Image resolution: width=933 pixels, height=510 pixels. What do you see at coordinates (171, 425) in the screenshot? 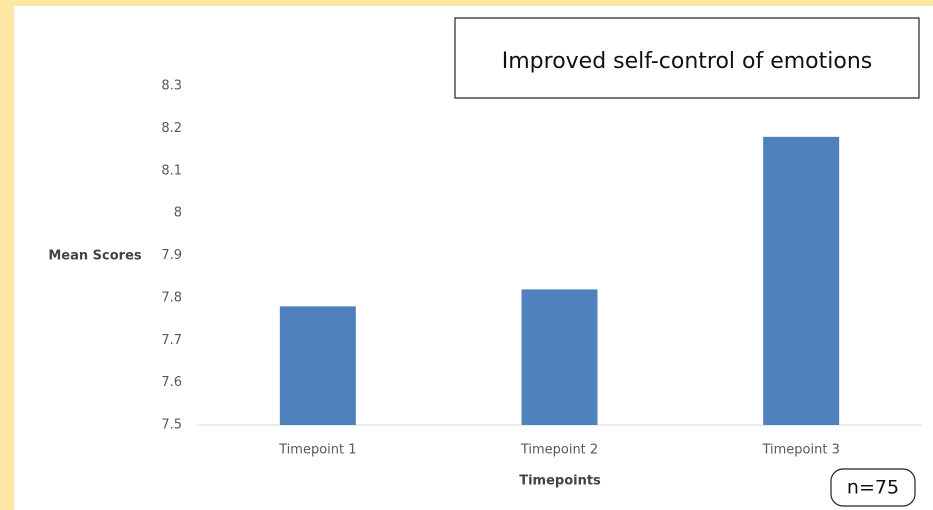
I see `y-tick-label: 7.5` at bounding box center [171, 425].